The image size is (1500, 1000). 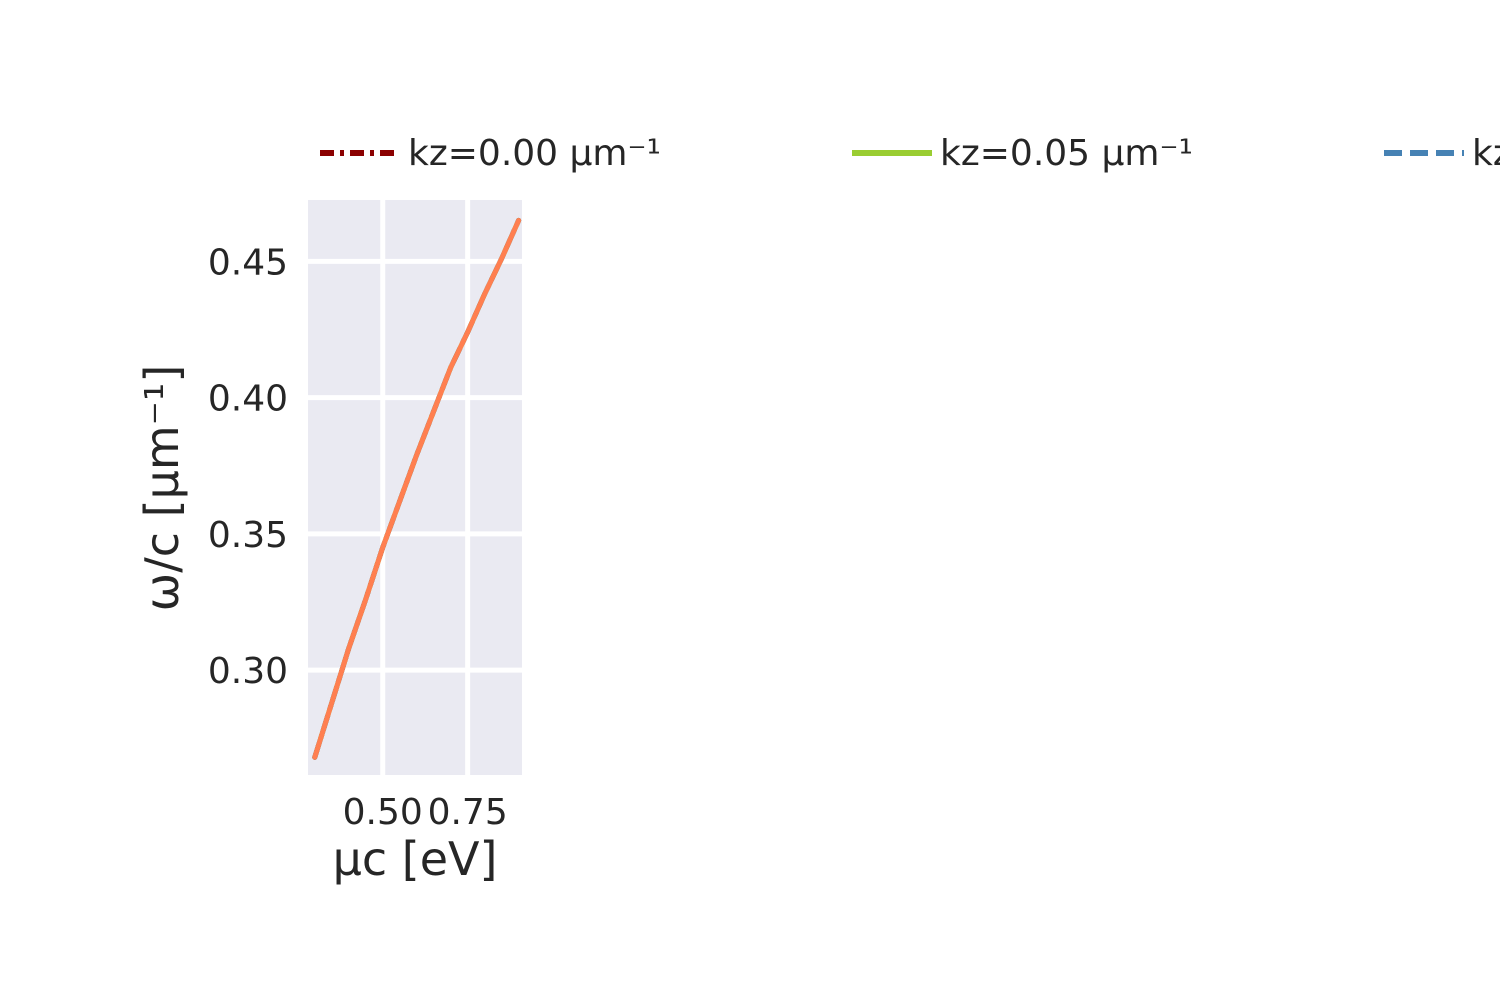 What do you see at coordinates (248, 535) in the screenshot?
I see `y-tick-label: 0.35` at bounding box center [248, 535].